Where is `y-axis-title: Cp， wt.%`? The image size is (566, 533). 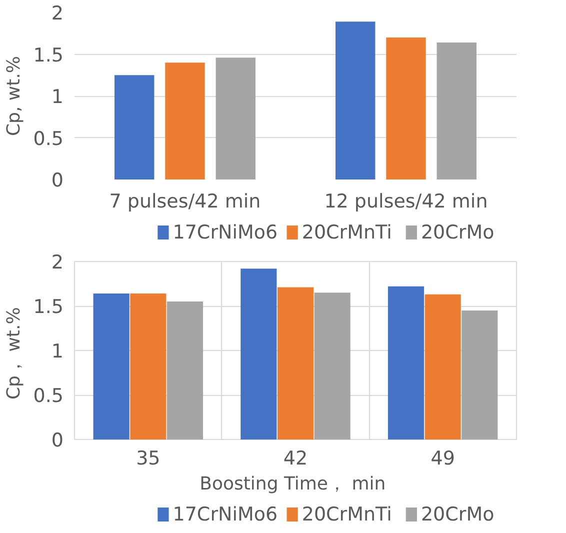 y-axis-title: Cp， wt.% is located at coordinates (13, 353).